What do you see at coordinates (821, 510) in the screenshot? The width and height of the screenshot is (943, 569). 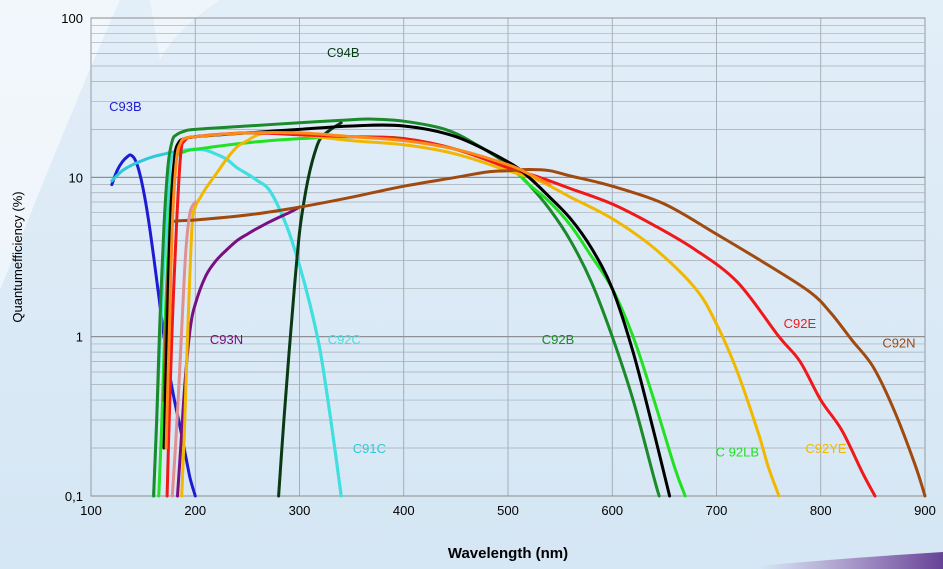 I see `x-tick-label: 800` at bounding box center [821, 510].